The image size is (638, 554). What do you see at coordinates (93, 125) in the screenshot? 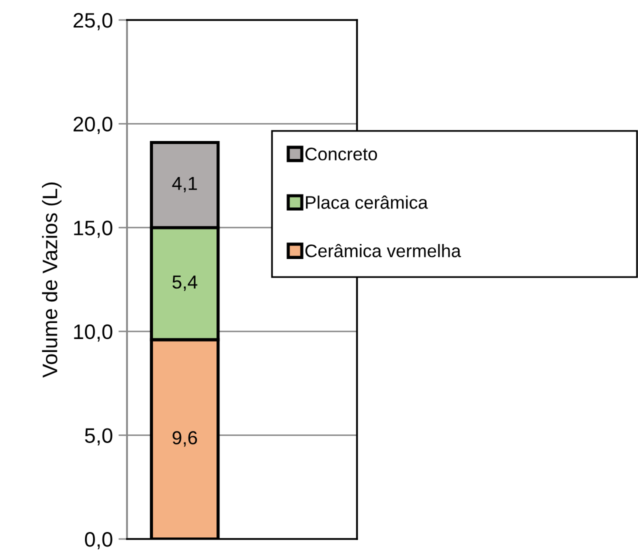
I see `y-tick-label: 20,0` at bounding box center [93, 125].